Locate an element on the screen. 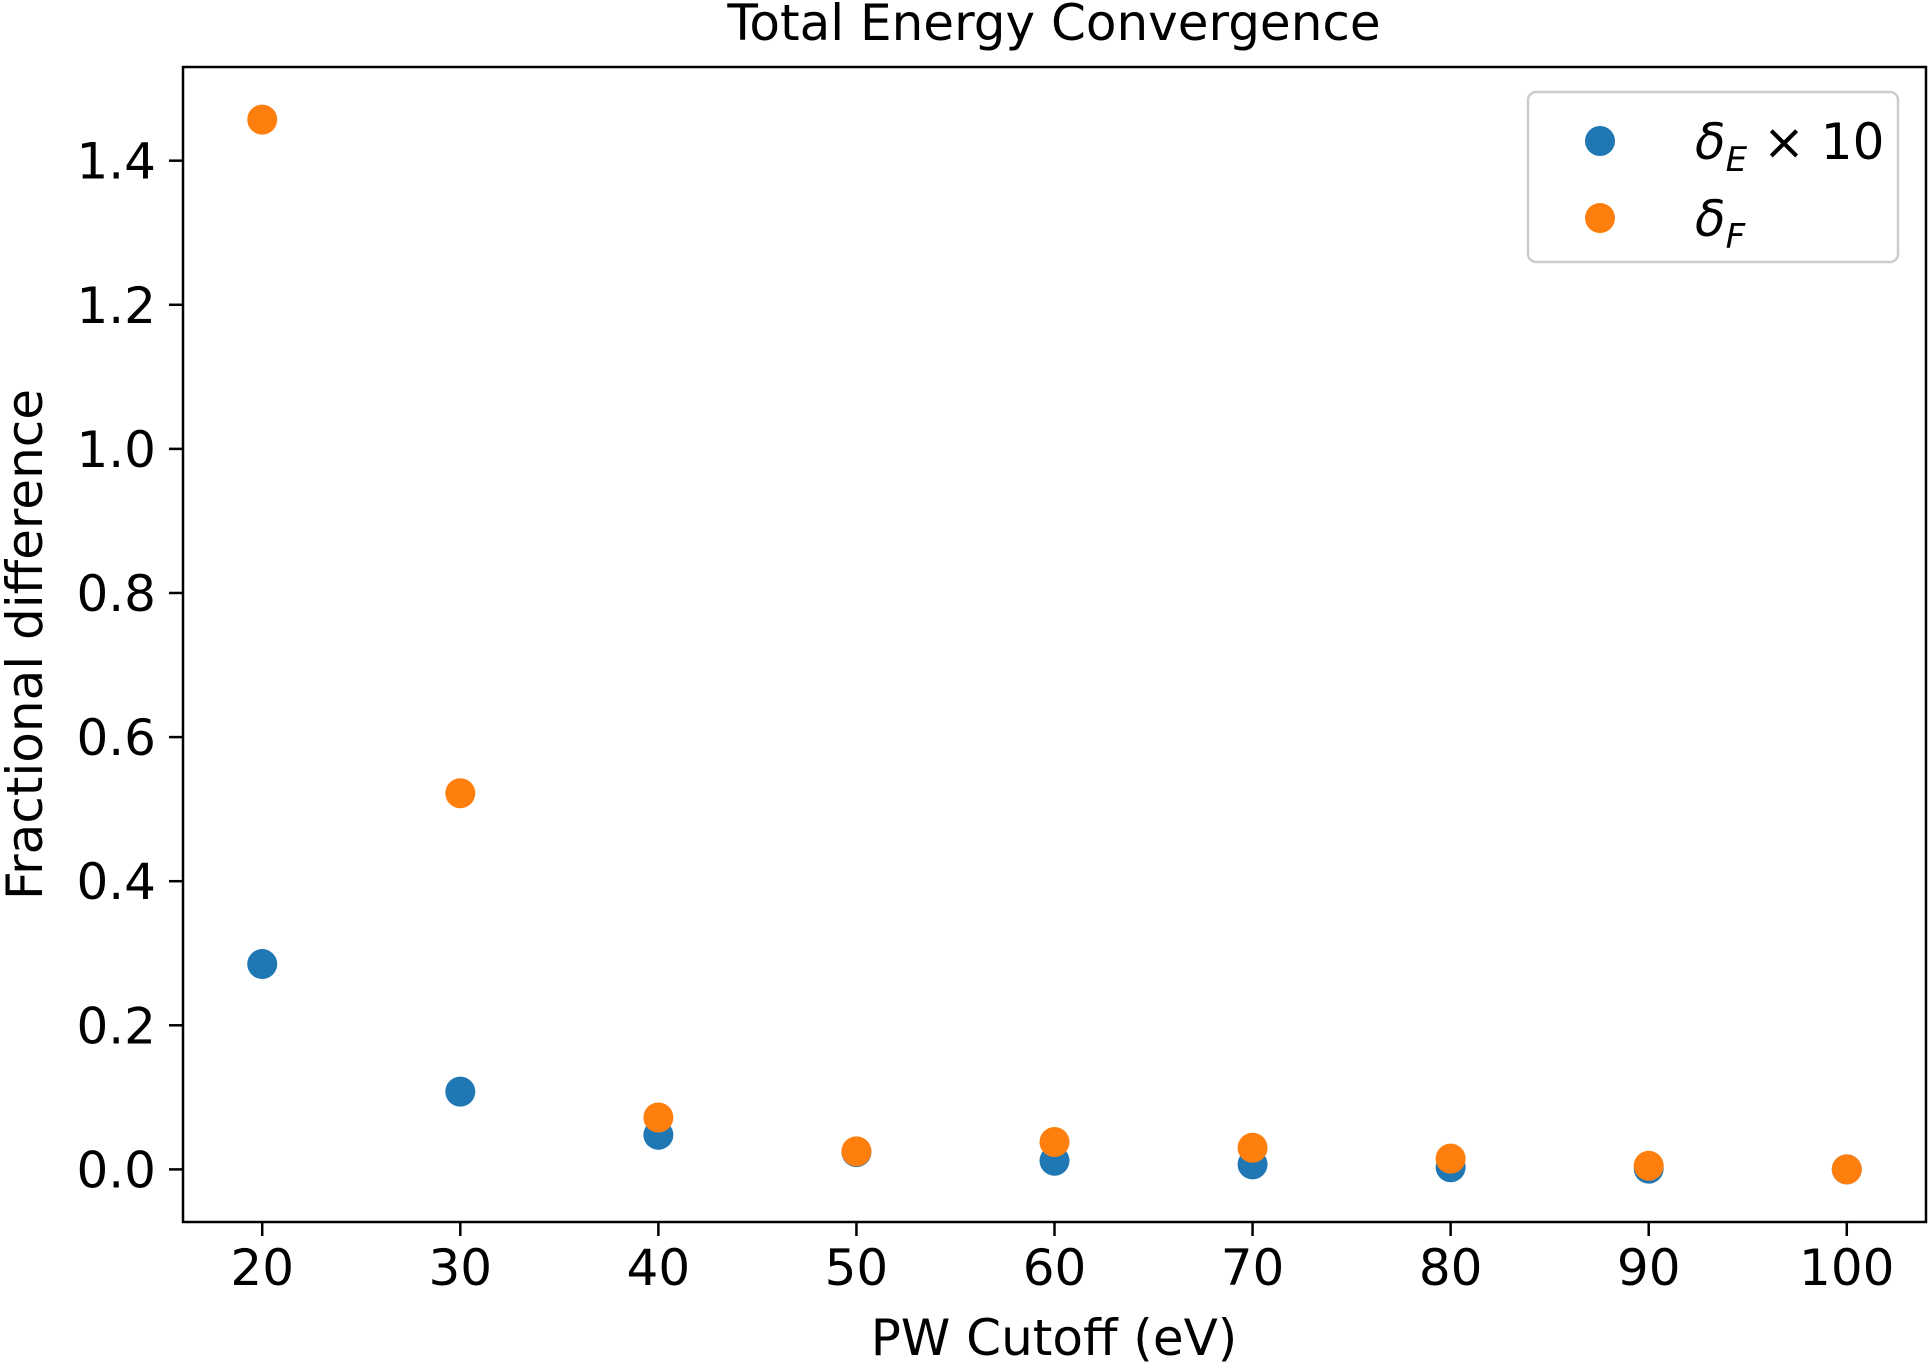 The height and width of the screenshot is (1370, 1928). y-axis-ticks: 0.0 0.2 0.4 0.6 0.8 1.0 1.2 1.4 is located at coordinates (129, 666).